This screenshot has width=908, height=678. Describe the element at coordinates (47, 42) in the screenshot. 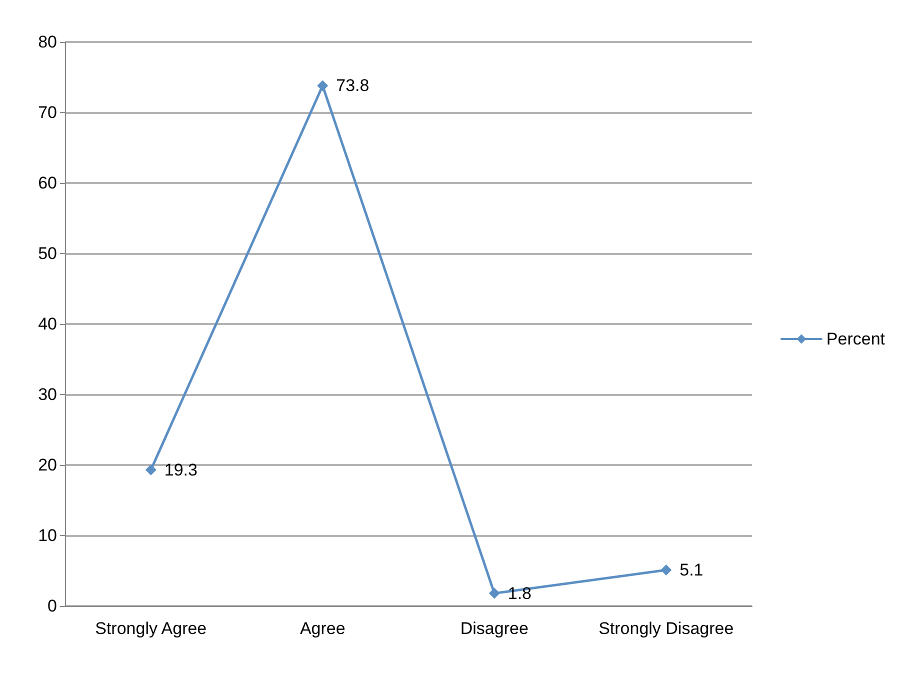

I see `y-tick-label: 80` at that location.